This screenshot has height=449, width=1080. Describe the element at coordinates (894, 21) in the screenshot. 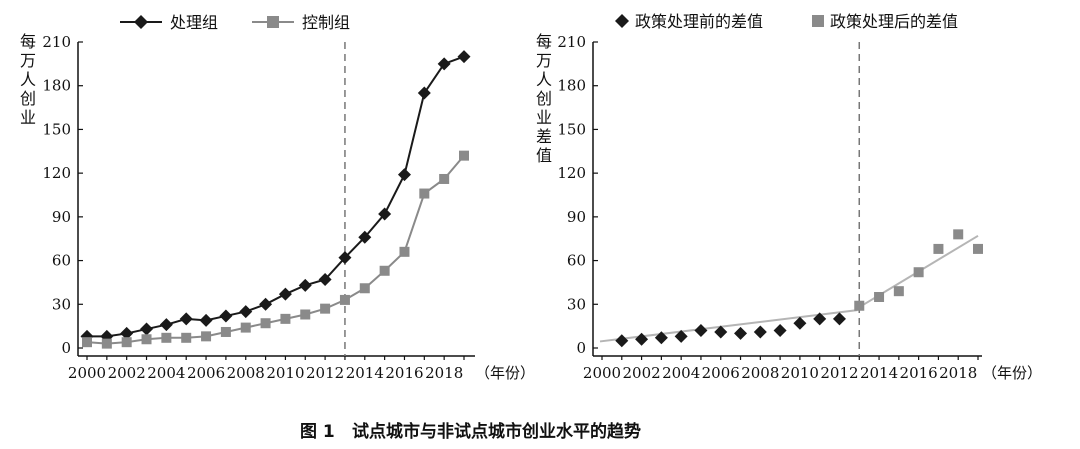

I see `legend-label-post: 政策处理后的差值` at that location.